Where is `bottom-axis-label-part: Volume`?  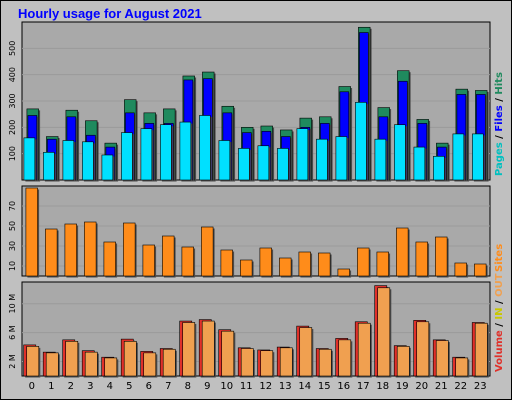 bottom-axis-label-part: Volume is located at coordinates (499, 351).